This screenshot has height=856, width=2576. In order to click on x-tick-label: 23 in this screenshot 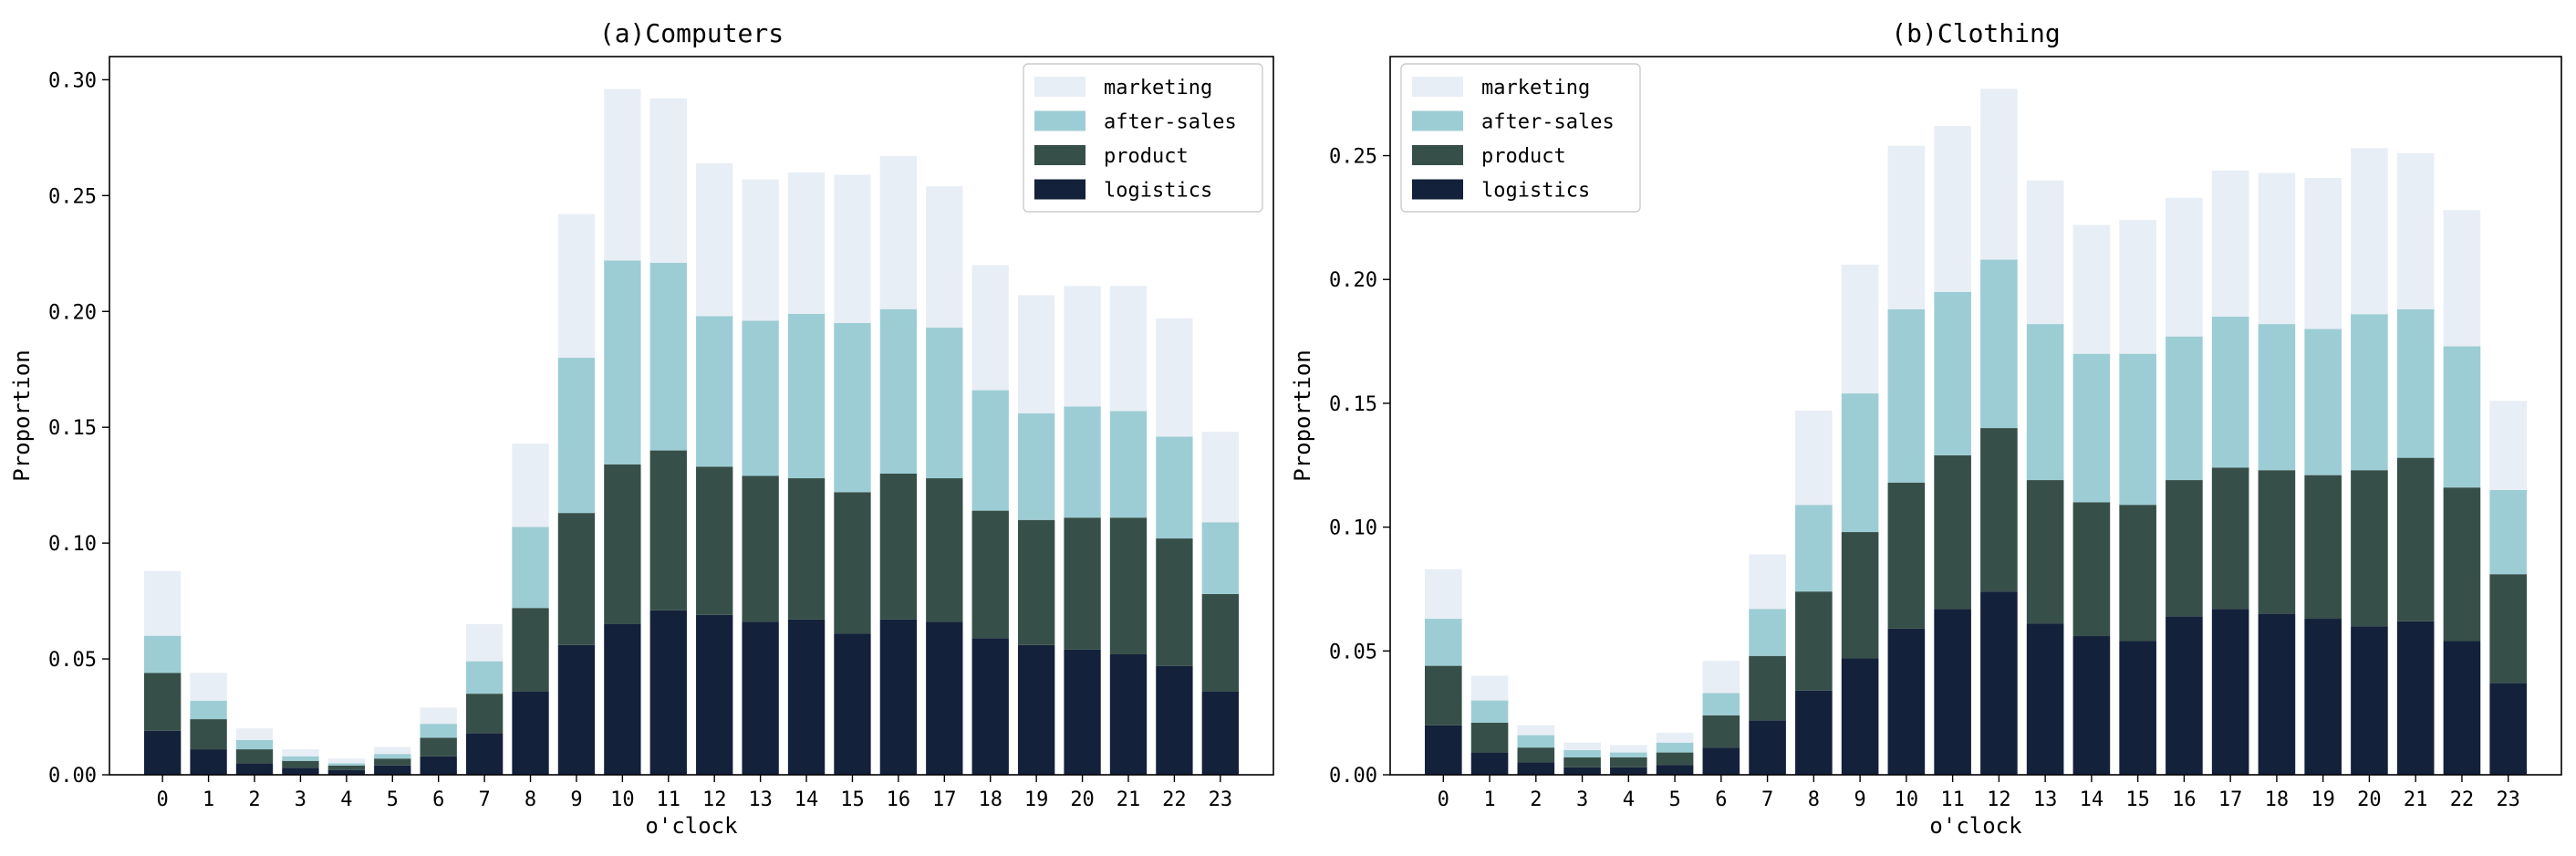, I will do `click(2508, 799)`.